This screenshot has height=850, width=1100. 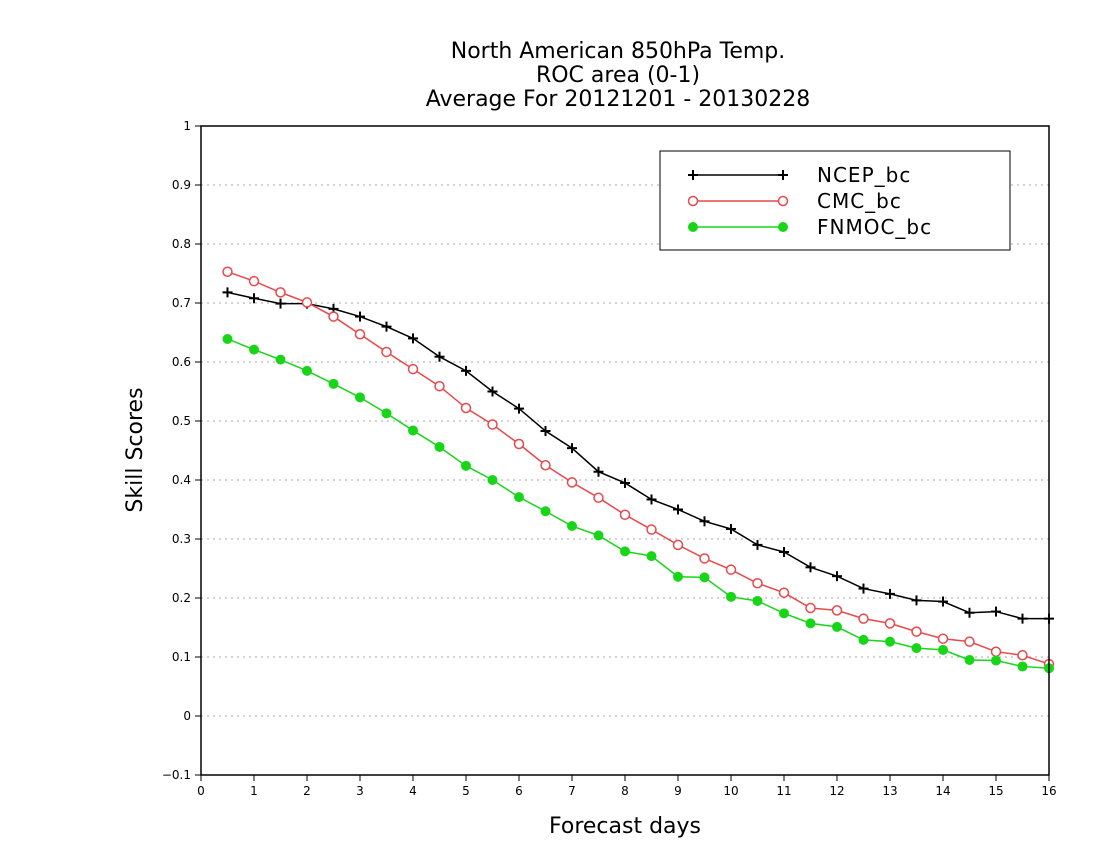 What do you see at coordinates (181, 598) in the screenshot?
I see `y-tick-label: 0.2` at bounding box center [181, 598].